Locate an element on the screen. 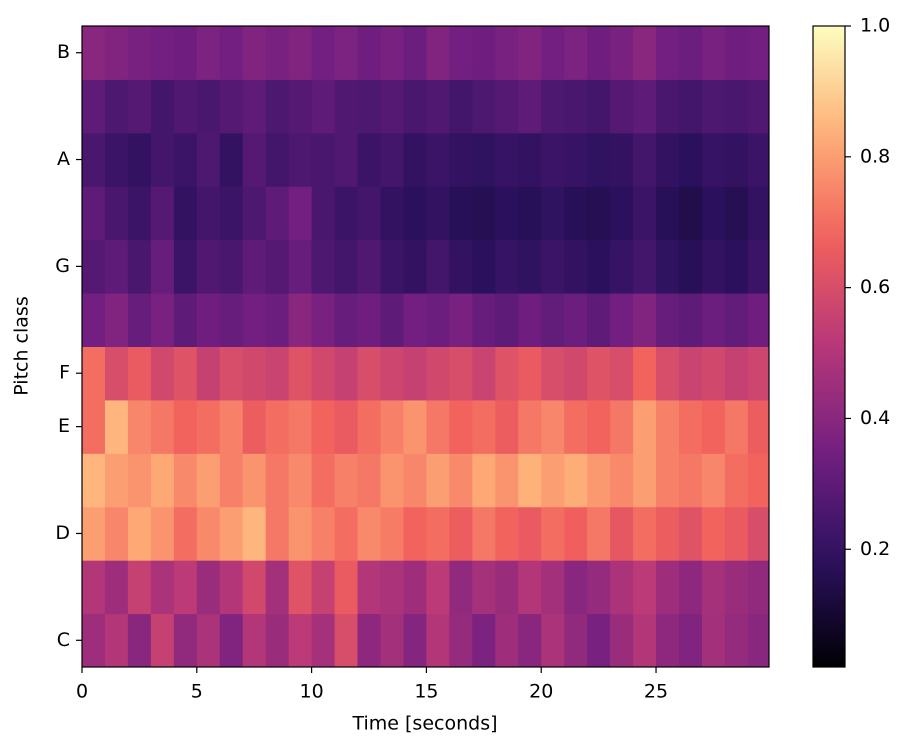 This screenshot has width=901, height=740. colorbar-tick-label: 0.4 is located at coordinates (875, 418).